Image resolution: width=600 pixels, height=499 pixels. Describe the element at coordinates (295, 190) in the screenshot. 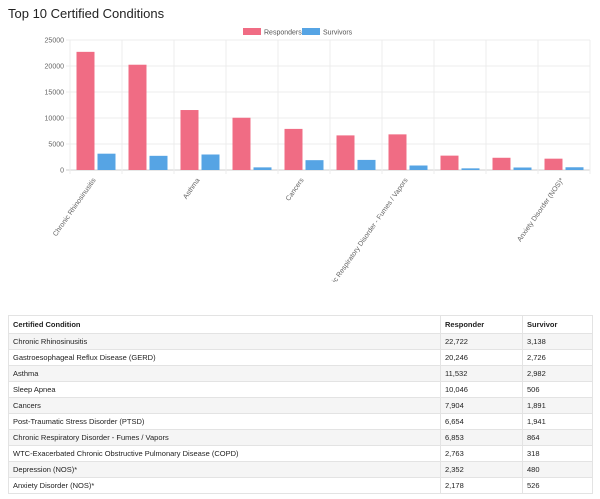

I see `x-tick-label: Cancers` at that location.